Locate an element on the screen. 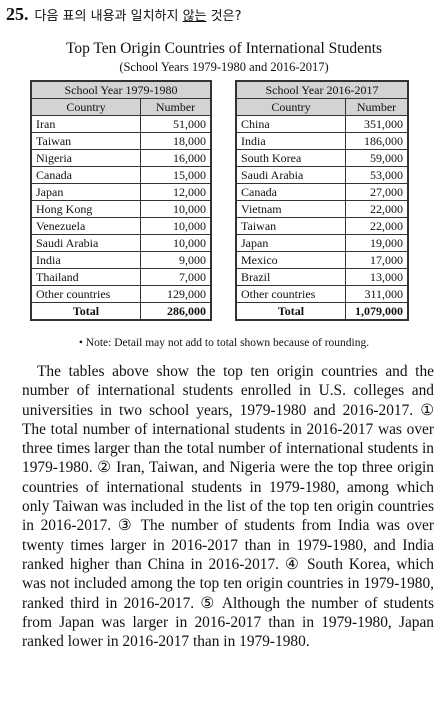 This screenshot has height=712, width=448. school-year-heading: School Year 2016-2017 is located at coordinates (322, 90).